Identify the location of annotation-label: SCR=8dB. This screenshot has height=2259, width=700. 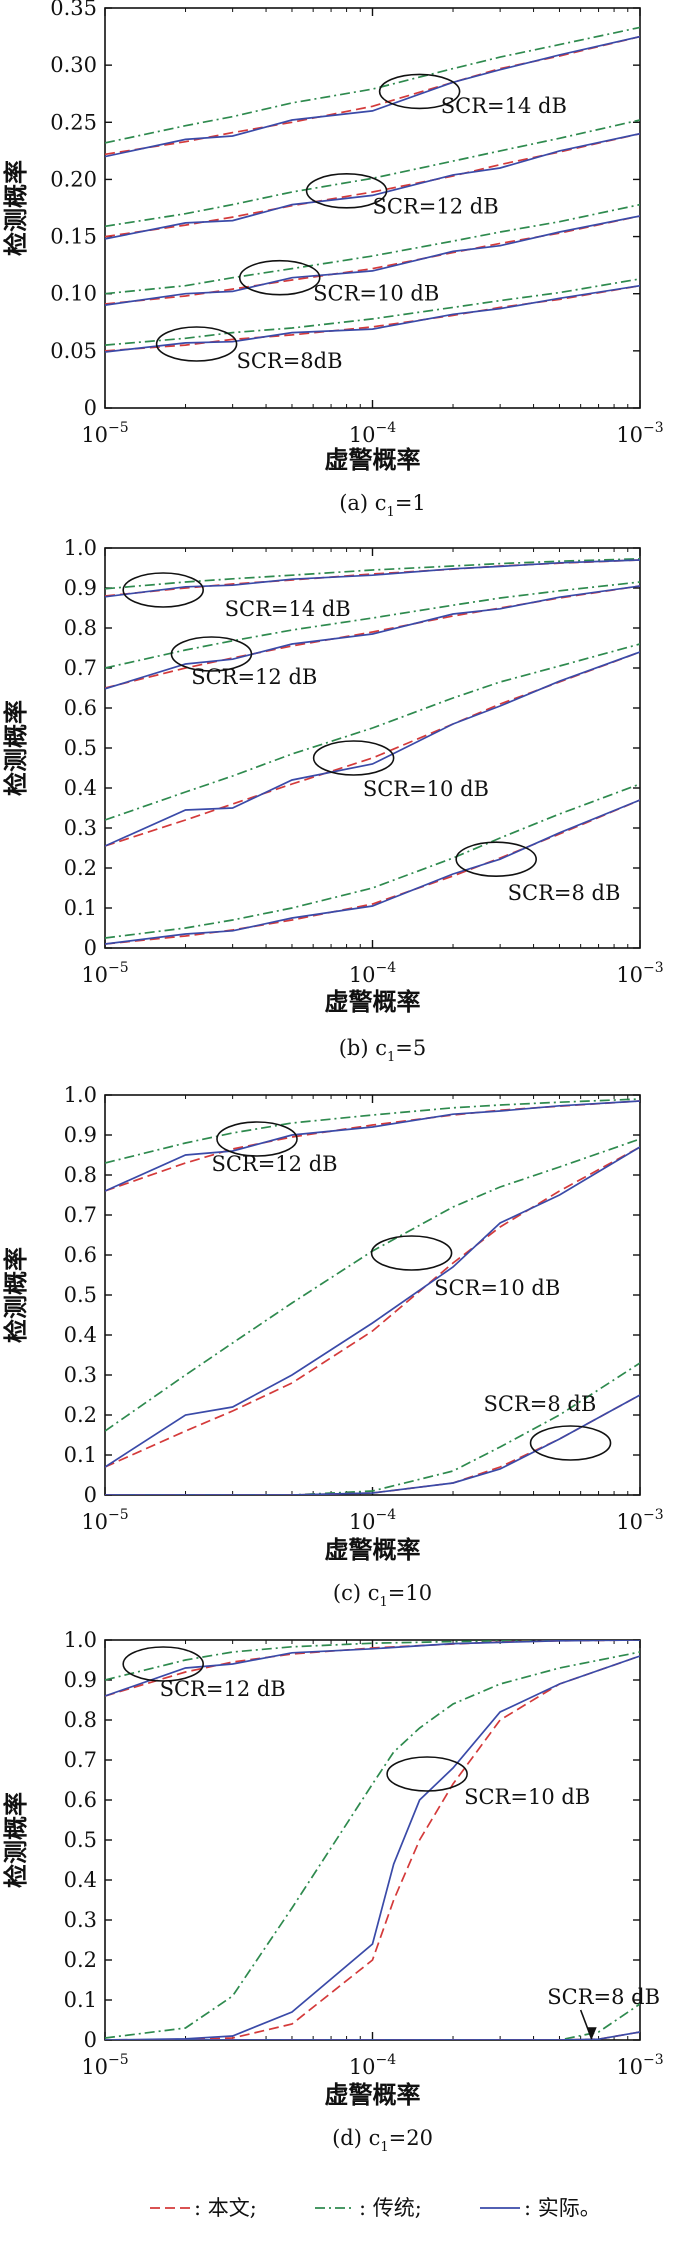
(289, 361).